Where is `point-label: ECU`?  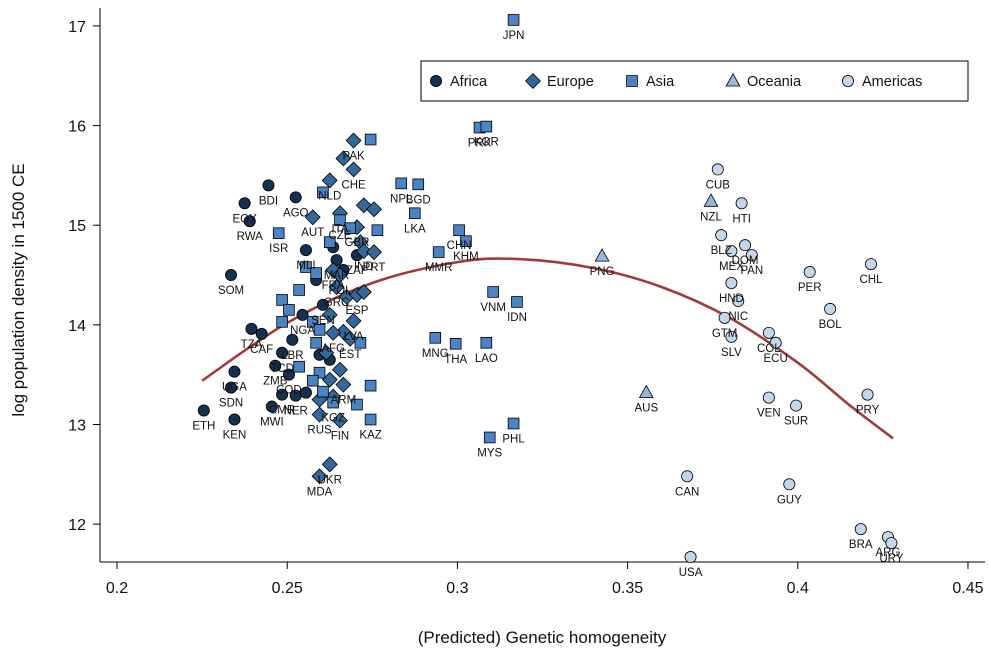 point-label: ECU is located at coordinates (776, 359).